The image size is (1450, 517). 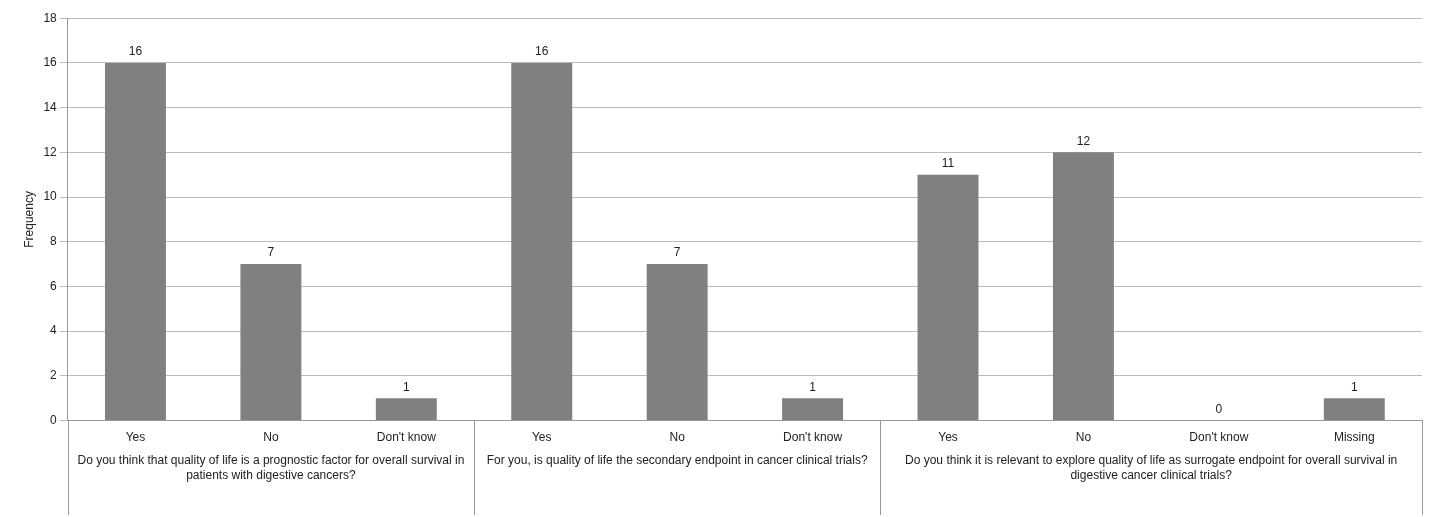 What do you see at coordinates (54, 285) in the screenshot?
I see `y-tick-label: 6` at bounding box center [54, 285].